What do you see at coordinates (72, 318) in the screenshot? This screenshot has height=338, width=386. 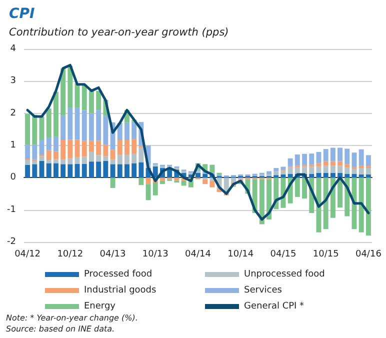 I see `text: Note: * Year-on-year change (%).` at bounding box center [72, 318].